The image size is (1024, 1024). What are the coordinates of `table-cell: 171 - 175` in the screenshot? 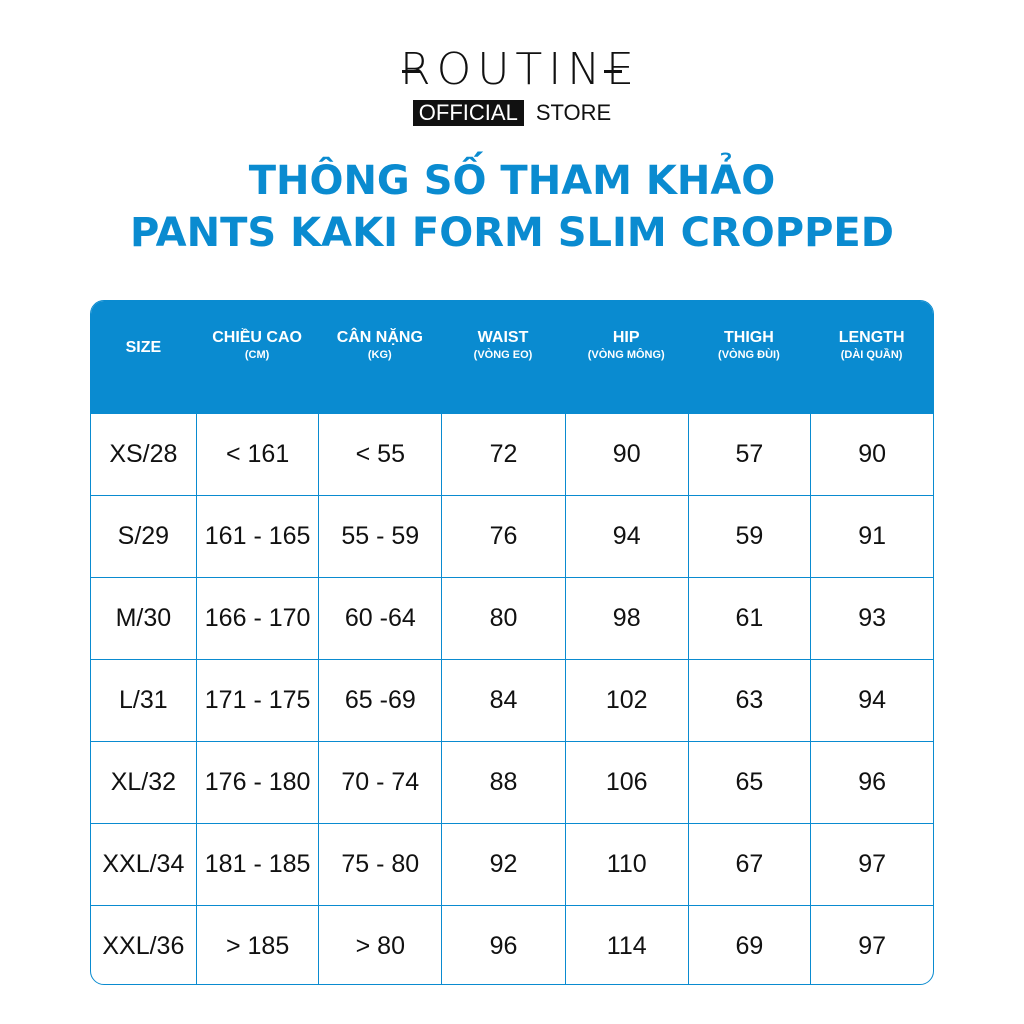 It's located at (257, 700).